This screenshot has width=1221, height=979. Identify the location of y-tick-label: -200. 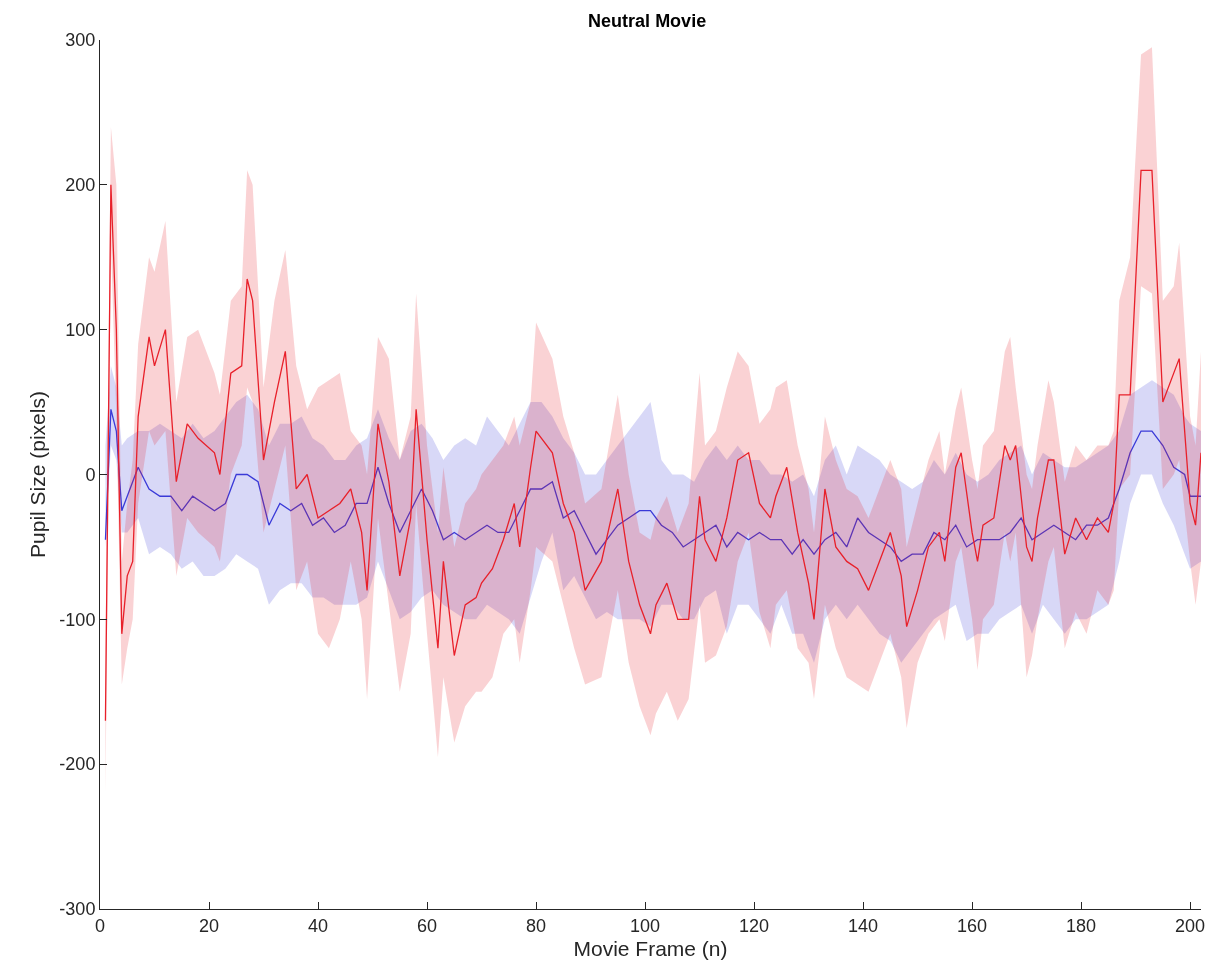
(77, 764).